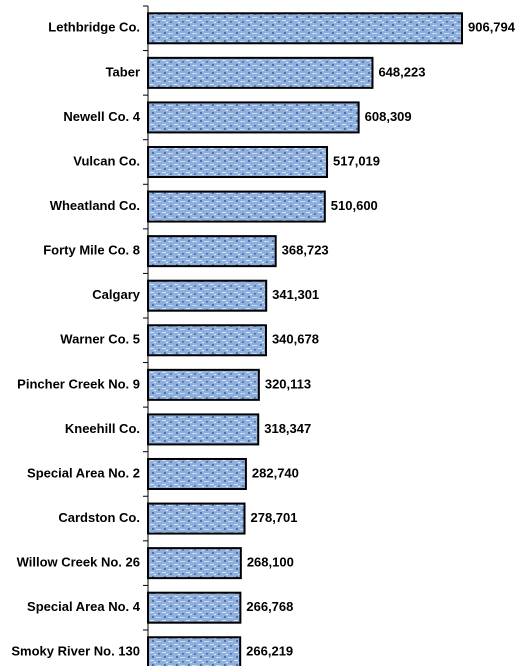  What do you see at coordinates (388, 116) in the screenshot?
I see `value-label: 608,309` at bounding box center [388, 116].